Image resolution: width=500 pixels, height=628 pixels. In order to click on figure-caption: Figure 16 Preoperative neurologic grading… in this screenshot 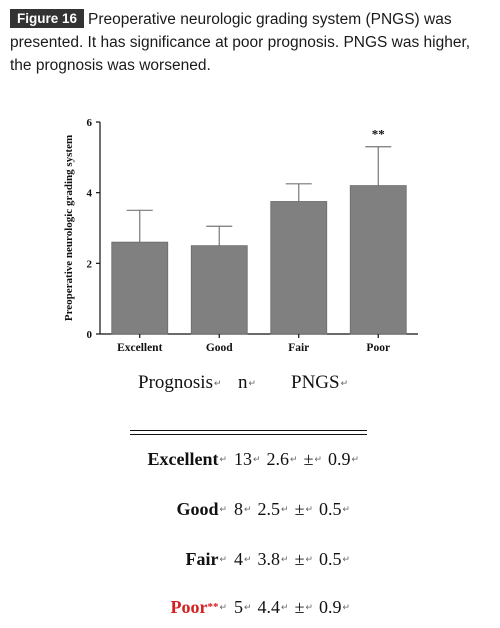, I will do `click(251, 42)`.